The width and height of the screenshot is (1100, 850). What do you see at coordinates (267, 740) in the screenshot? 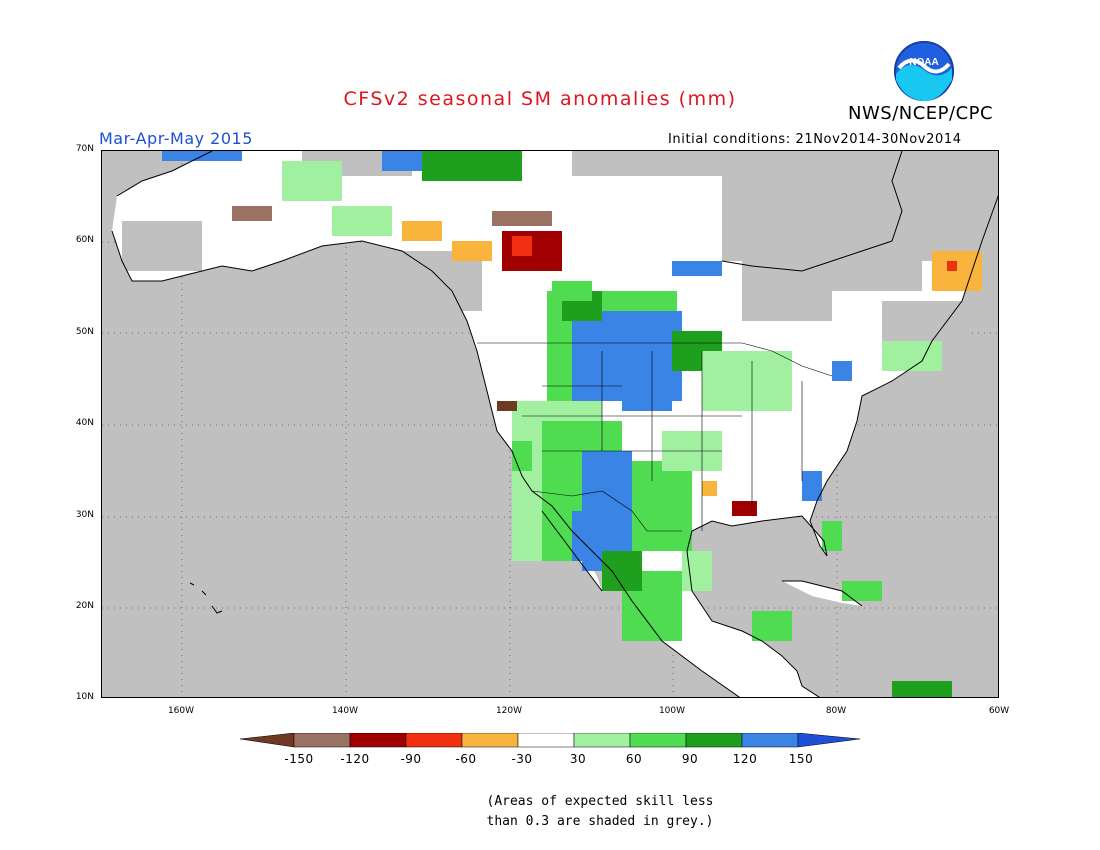
I see `colorbar-arrow-low` at bounding box center [267, 740].